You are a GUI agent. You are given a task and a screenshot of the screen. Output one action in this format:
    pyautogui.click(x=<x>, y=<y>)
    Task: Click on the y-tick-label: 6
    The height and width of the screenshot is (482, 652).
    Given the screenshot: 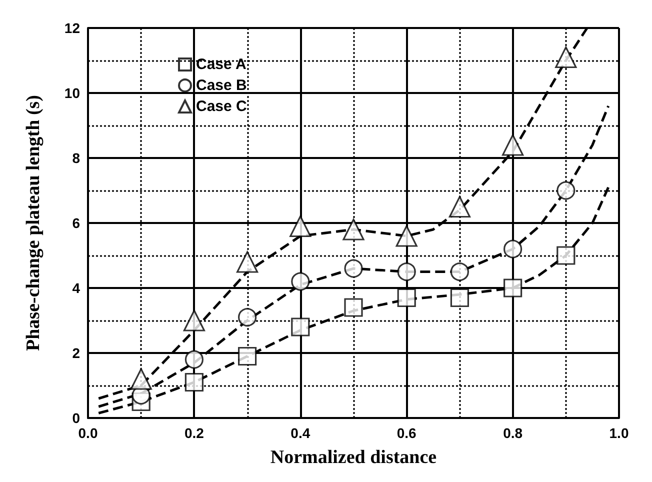 What is the action you would take?
    pyautogui.click(x=76, y=223)
    